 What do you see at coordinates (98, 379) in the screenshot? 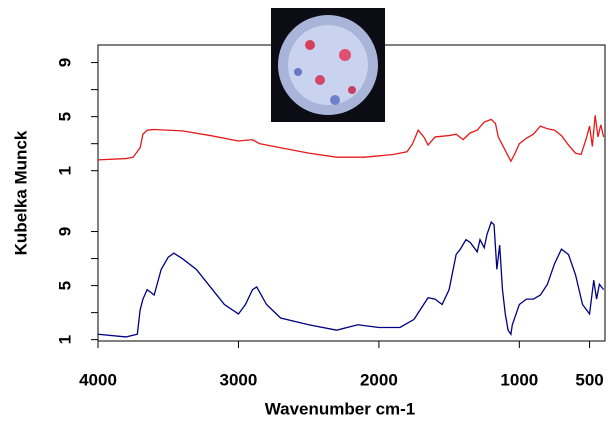
I see `x-tick-label: 4000` at bounding box center [98, 379].